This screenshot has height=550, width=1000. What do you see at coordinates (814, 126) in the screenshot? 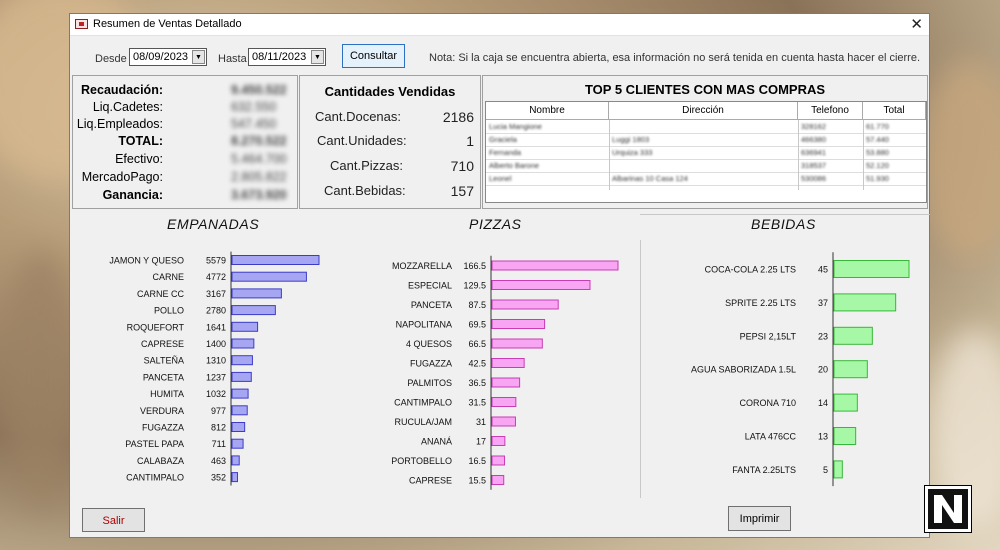
I see `table-cell: 328162` at bounding box center [814, 126].